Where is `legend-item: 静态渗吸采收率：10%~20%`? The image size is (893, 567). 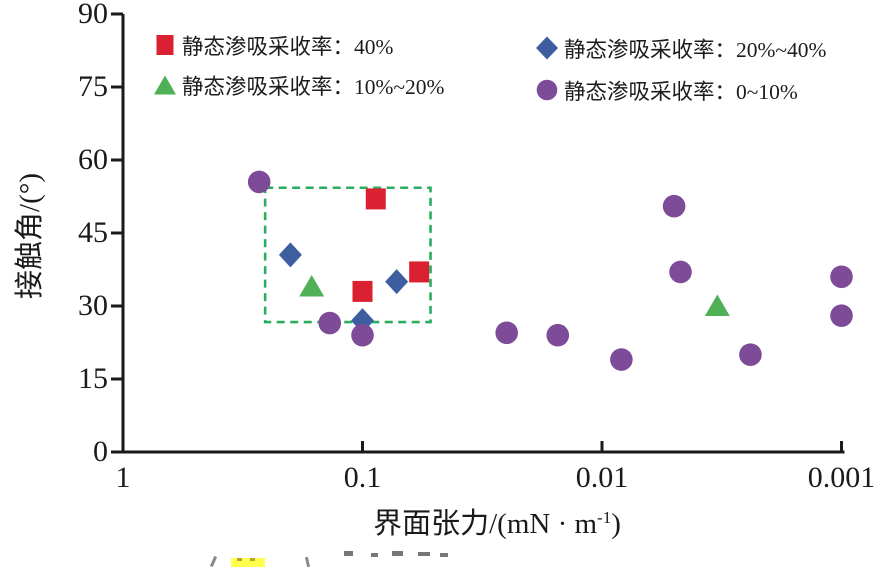
legend-item: 静态渗吸采收率：10%~20% is located at coordinates (298, 85).